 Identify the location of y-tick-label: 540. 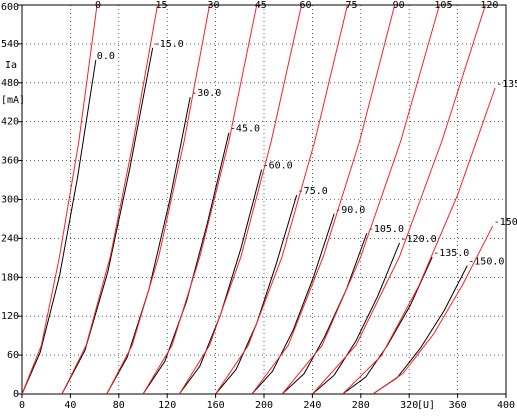
(10, 44).